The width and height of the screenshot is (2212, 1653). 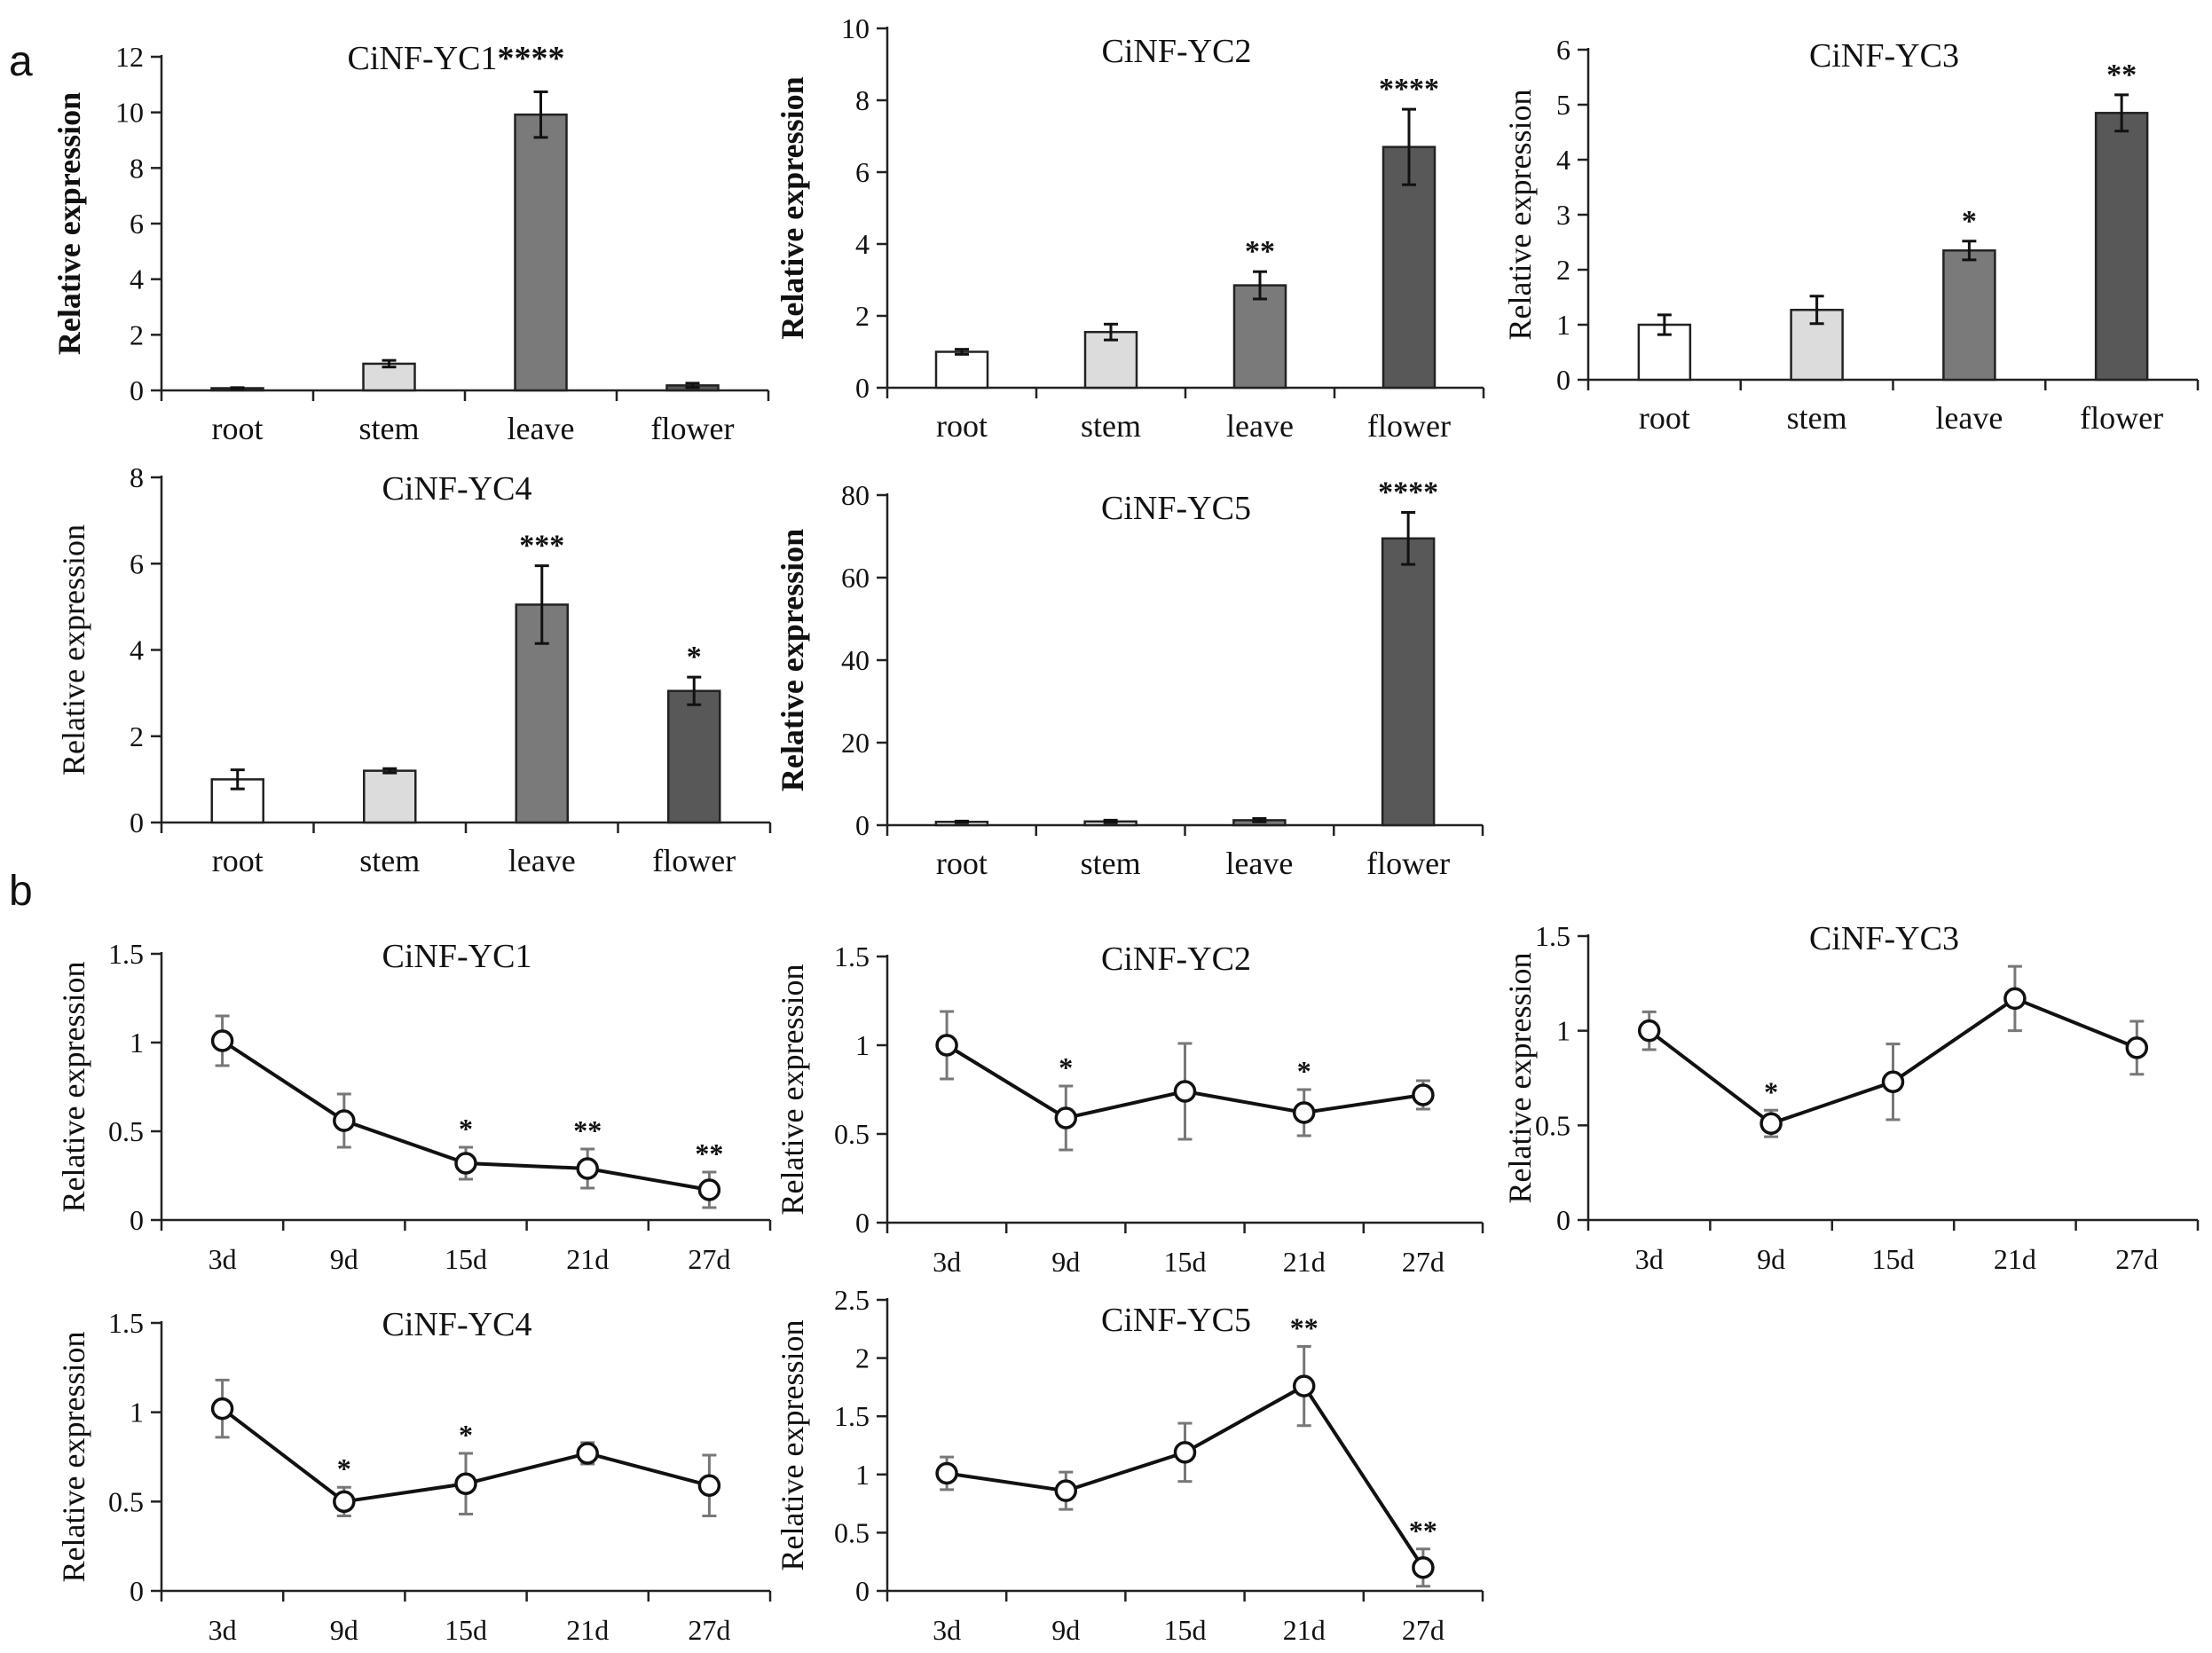 I want to click on panel-letter-a: a, so click(x=21, y=61).